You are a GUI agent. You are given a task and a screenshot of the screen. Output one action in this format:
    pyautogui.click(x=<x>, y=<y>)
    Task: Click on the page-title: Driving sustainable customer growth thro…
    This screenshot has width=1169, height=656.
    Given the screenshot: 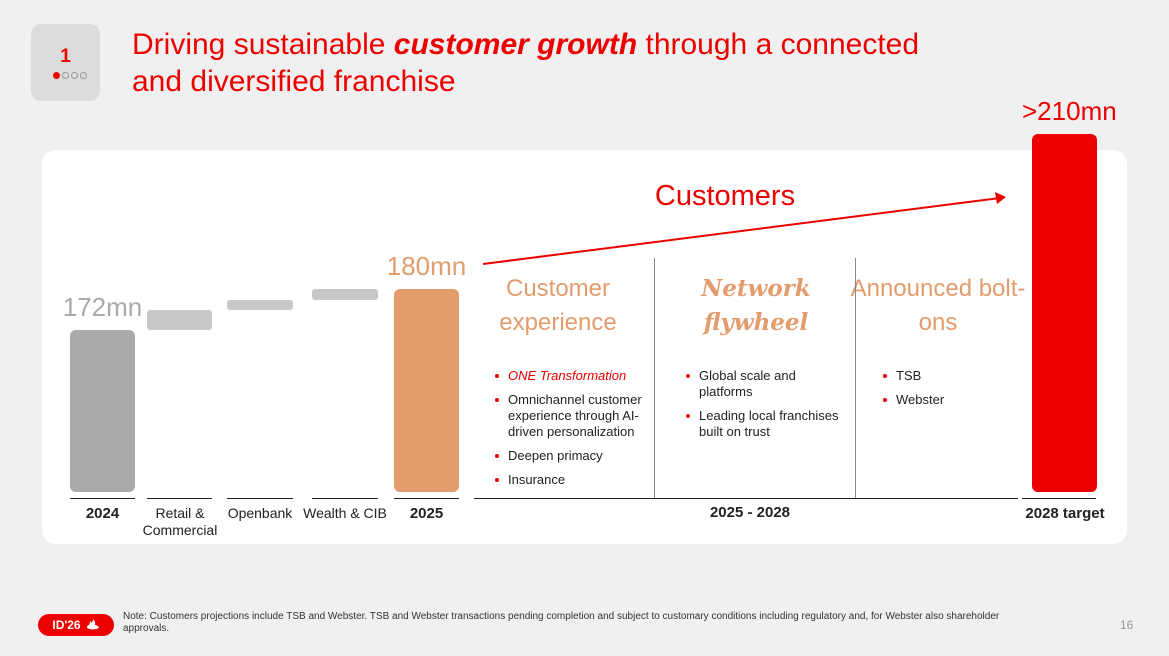 What is the action you would take?
    pyautogui.click(x=542, y=63)
    